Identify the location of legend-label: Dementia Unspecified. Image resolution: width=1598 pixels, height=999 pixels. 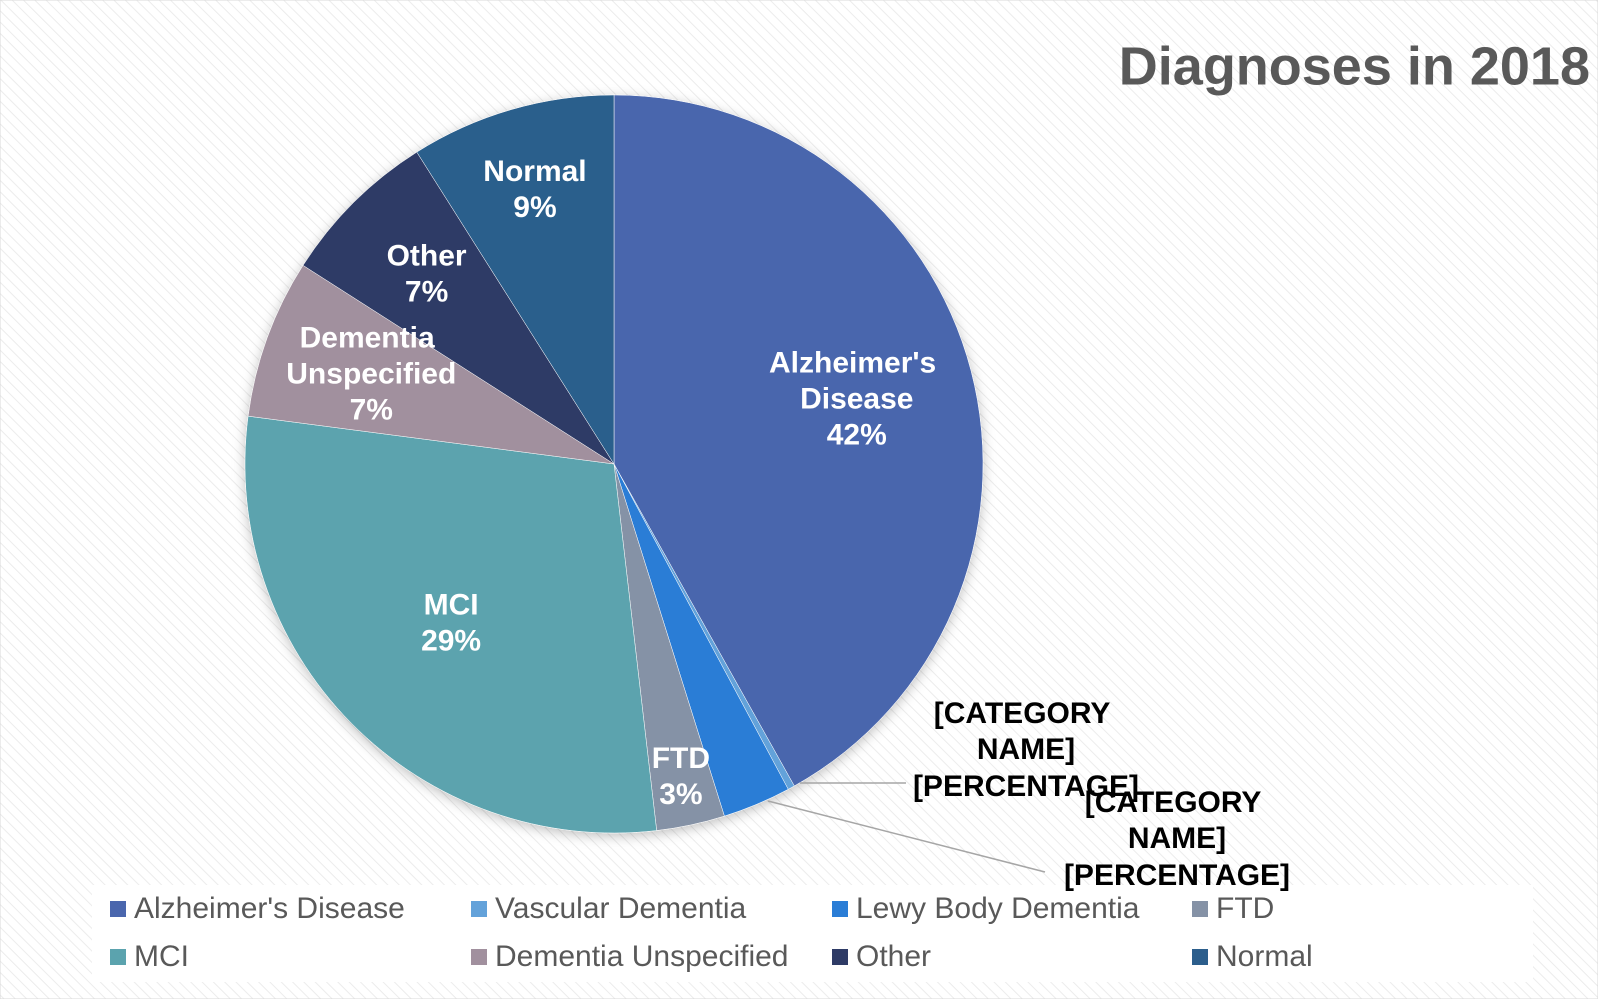
(641, 956).